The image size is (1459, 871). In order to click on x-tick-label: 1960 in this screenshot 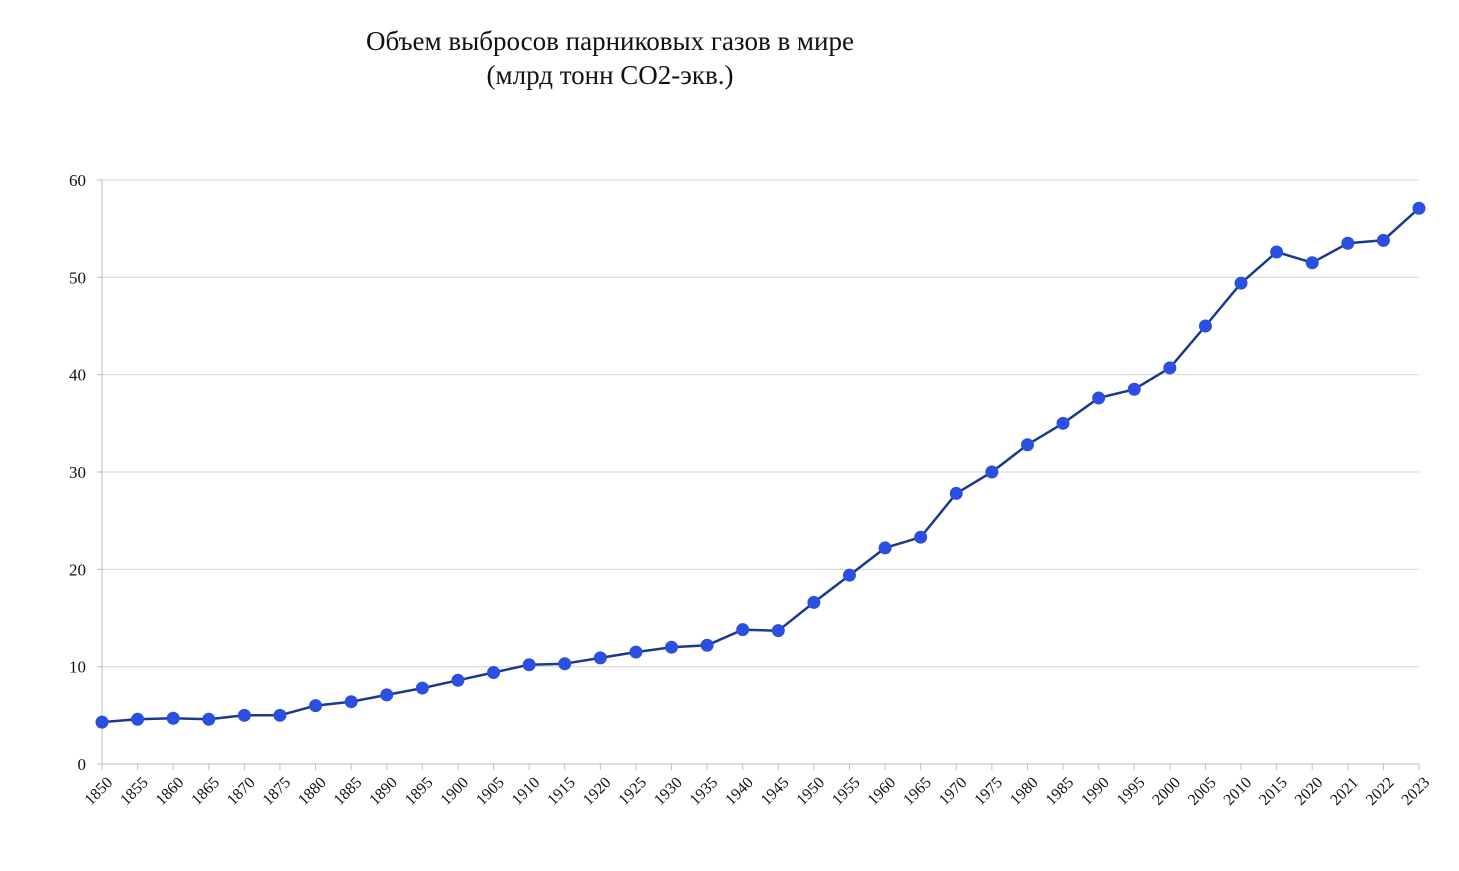, I will do `click(882, 791)`.